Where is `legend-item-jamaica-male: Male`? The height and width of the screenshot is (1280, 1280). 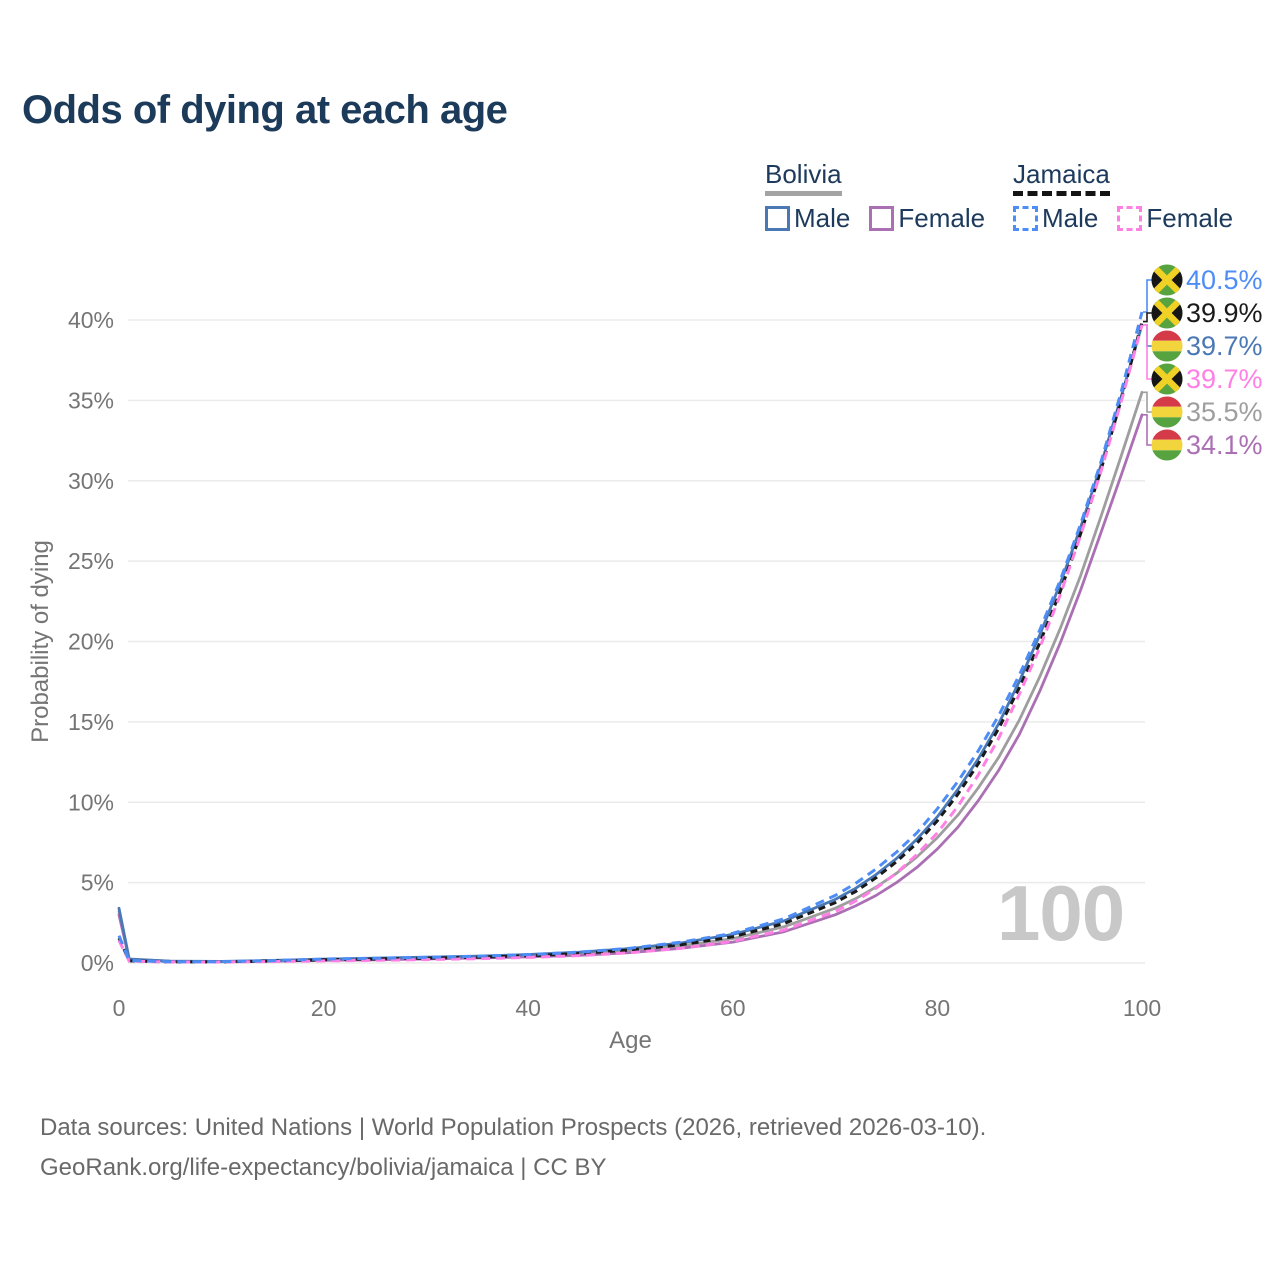 legend-item-jamaica-male: Male is located at coordinates (1055, 218).